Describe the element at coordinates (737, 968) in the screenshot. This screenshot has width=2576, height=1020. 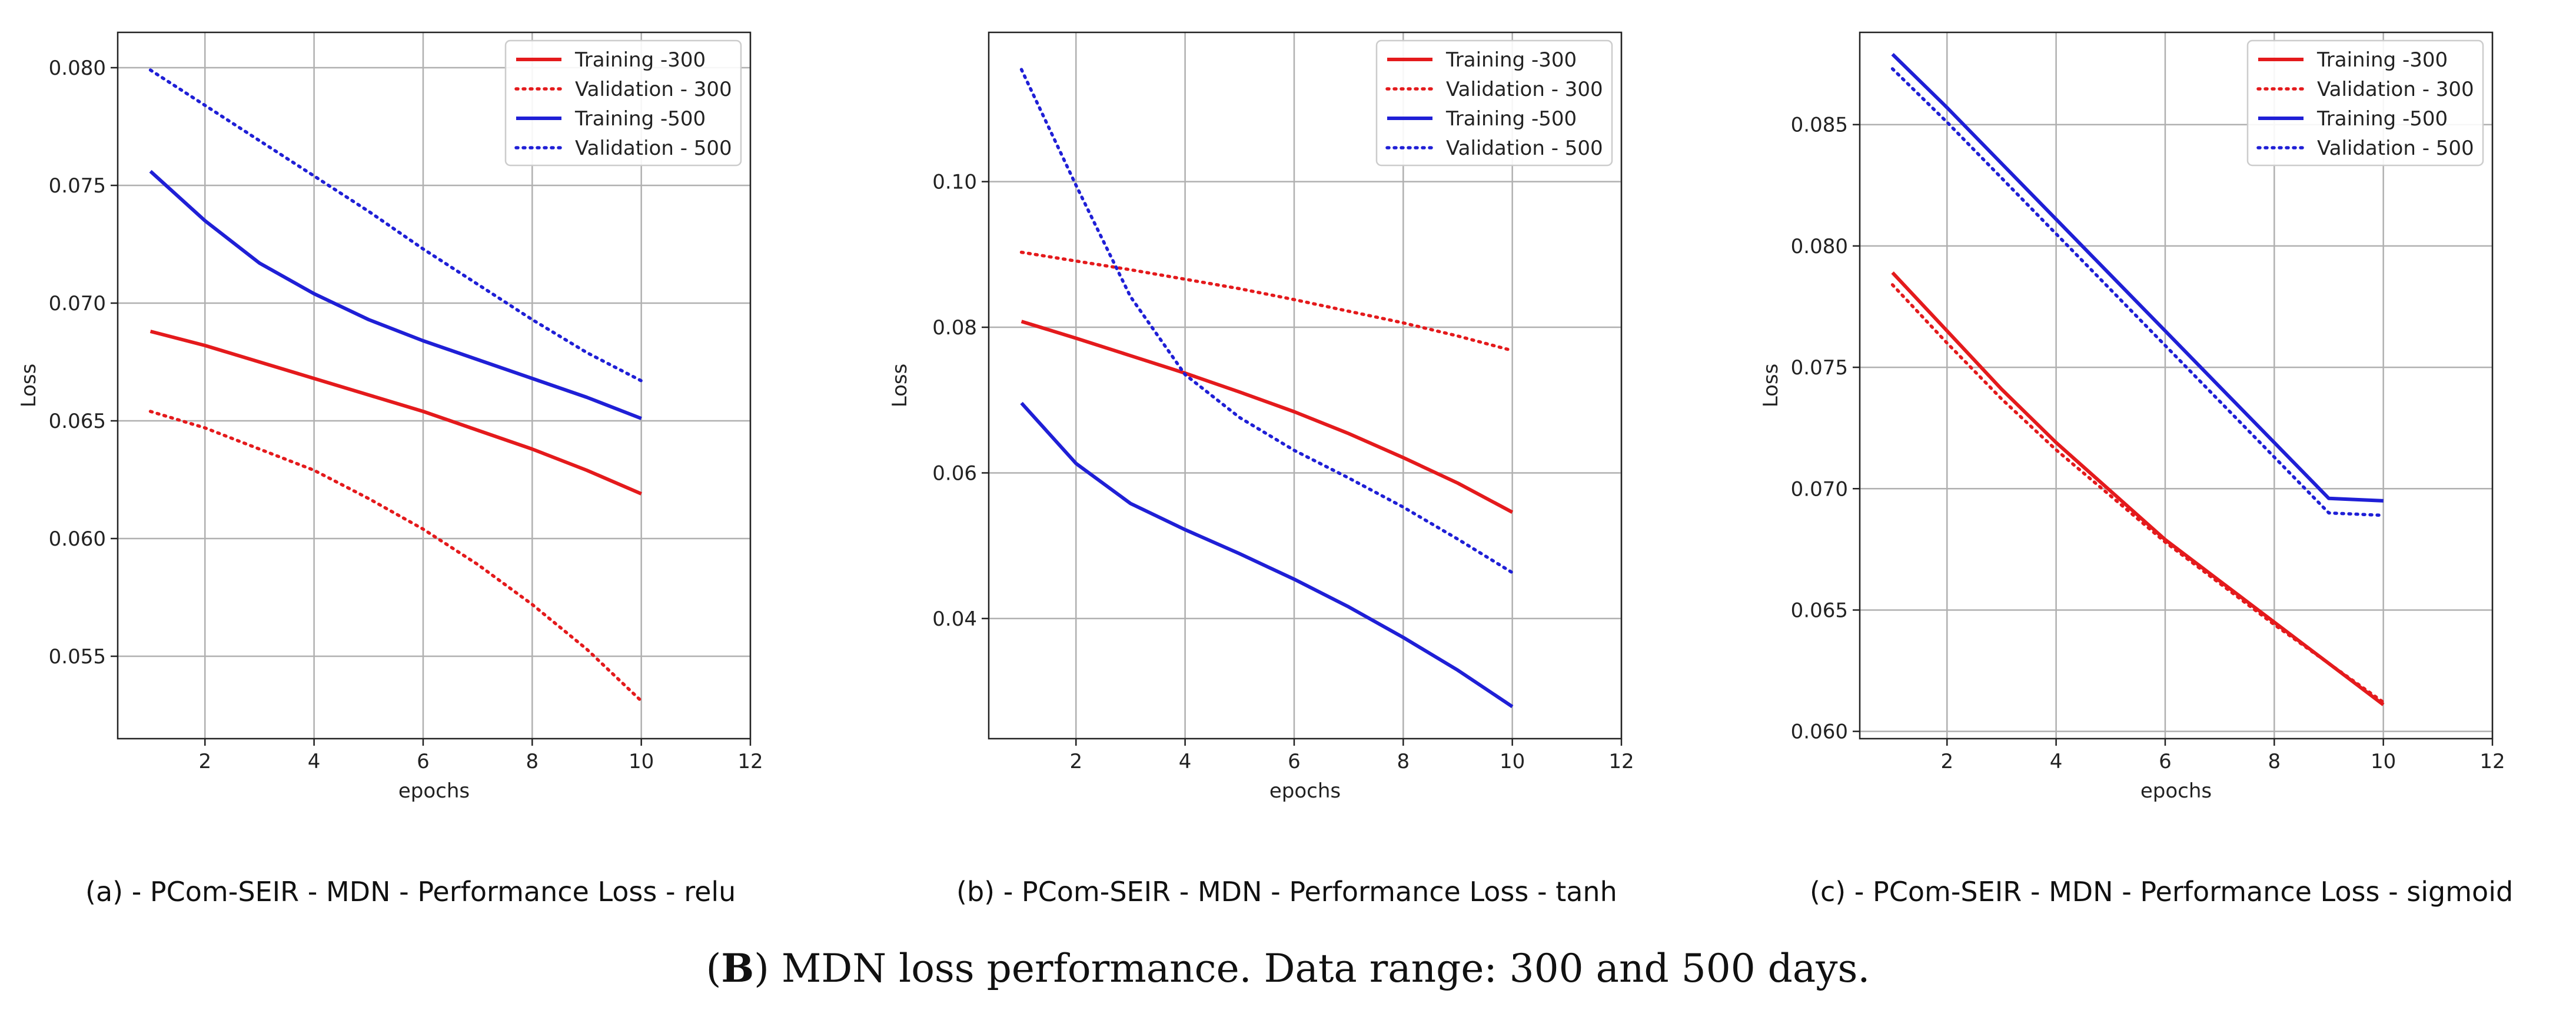
I see `caption-label: B` at that location.